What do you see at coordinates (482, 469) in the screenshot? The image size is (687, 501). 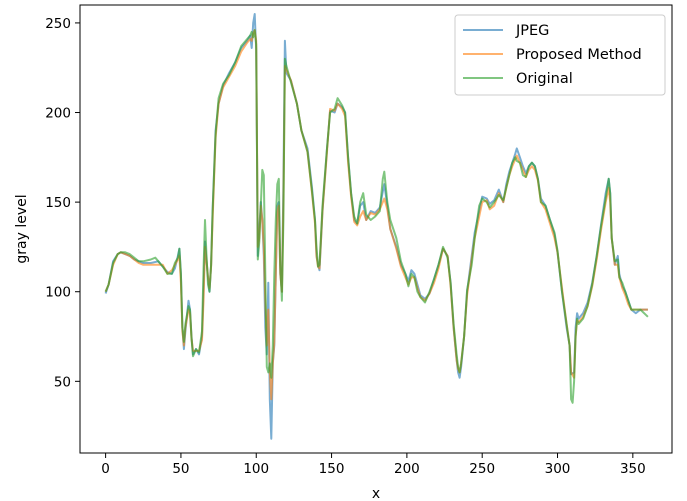 I see `x-tick-label: 250` at bounding box center [482, 469].